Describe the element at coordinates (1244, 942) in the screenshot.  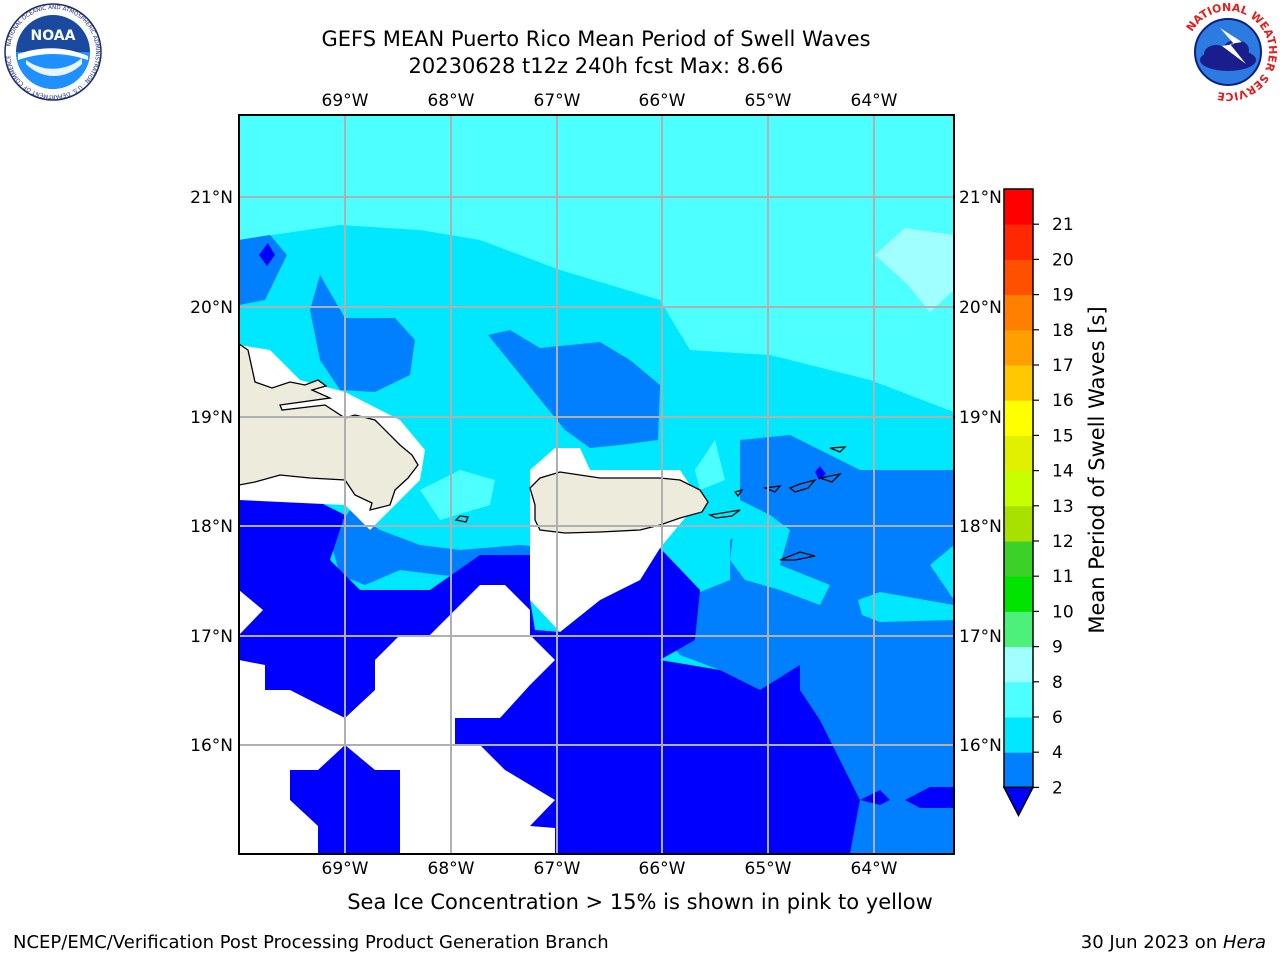
I see `footer-machine: Hera` at that location.